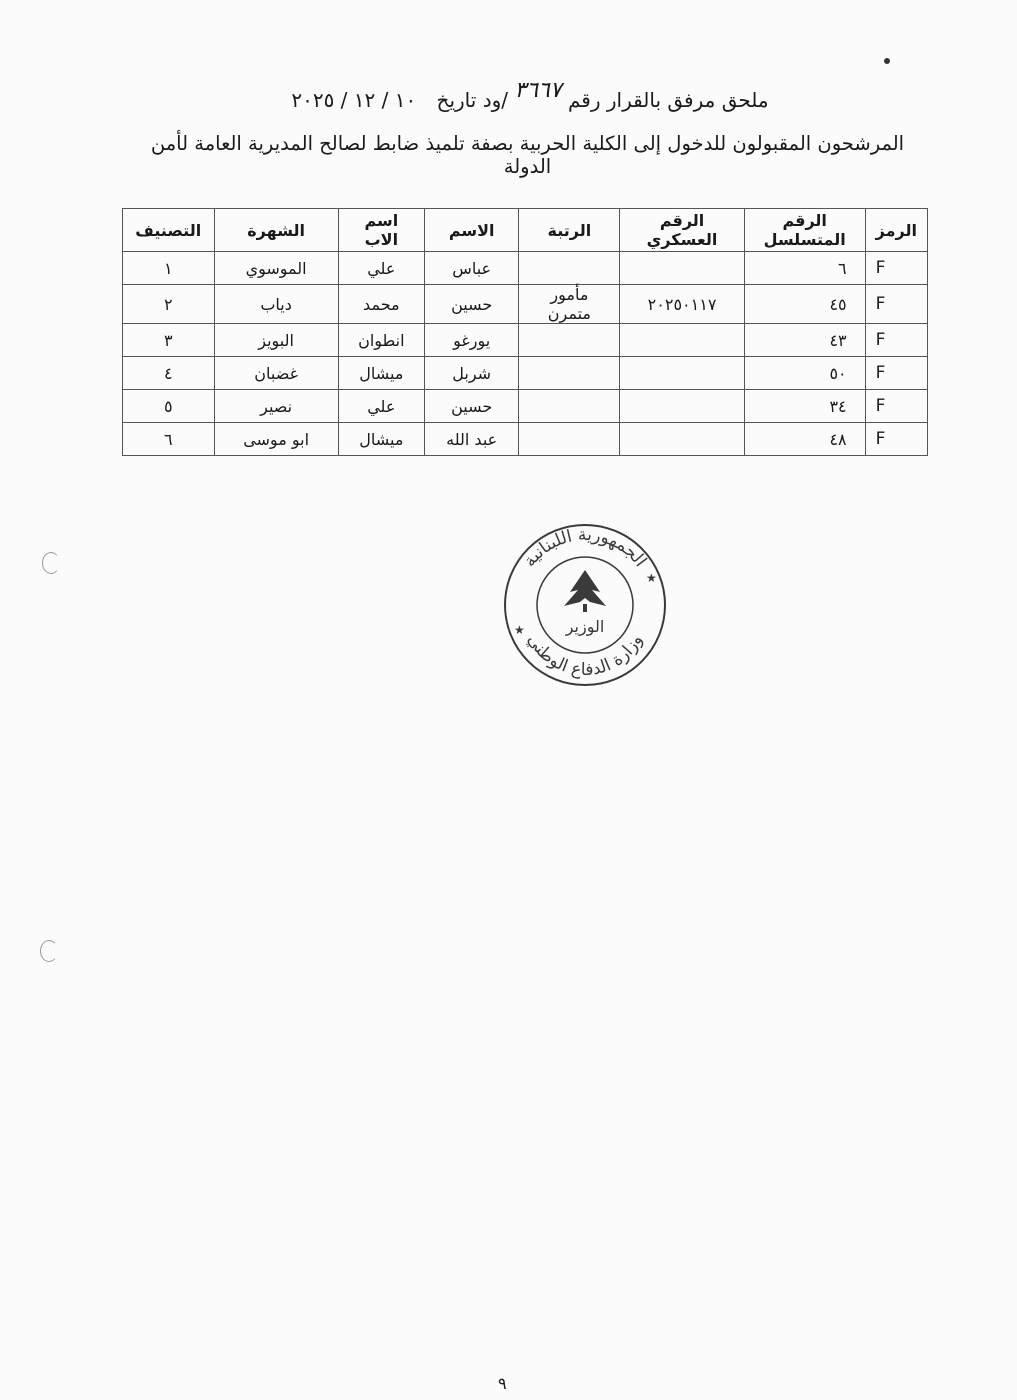 The image size is (1017, 1400). Describe the element at coordinates (569, 230) in the screenshot. I see `column-header: الرتبة` at that location.